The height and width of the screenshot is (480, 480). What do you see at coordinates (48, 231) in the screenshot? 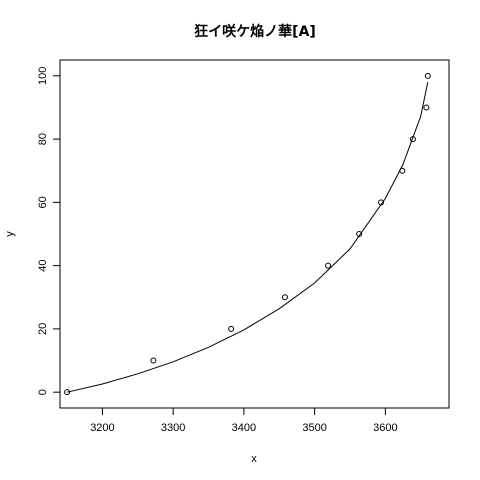
I see `y-axis: 0 20 40 60 80 100` at bounding box center [48, 231].